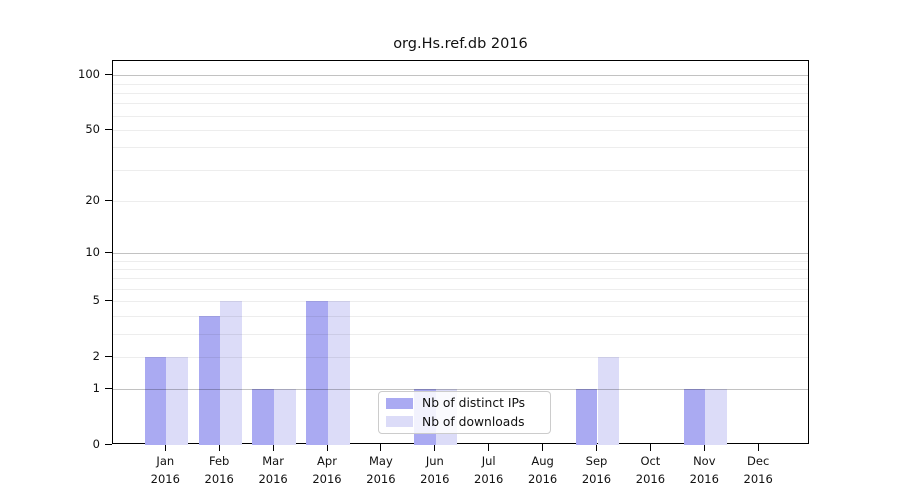  I want to click on legend-swatch-distinct-ips, so click(399, 403).